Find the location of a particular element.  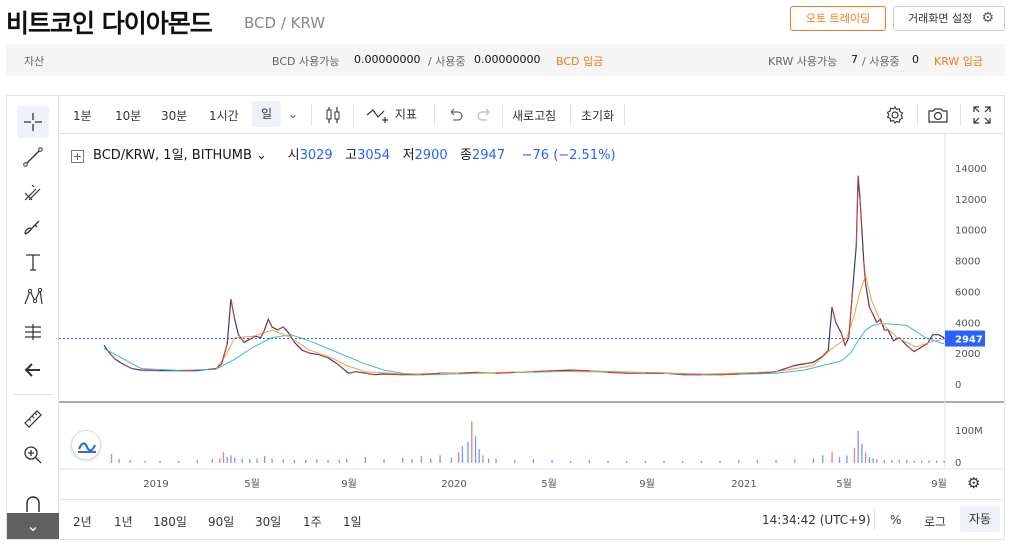

range-90d: 90일 is located at coordinates (221, 522).